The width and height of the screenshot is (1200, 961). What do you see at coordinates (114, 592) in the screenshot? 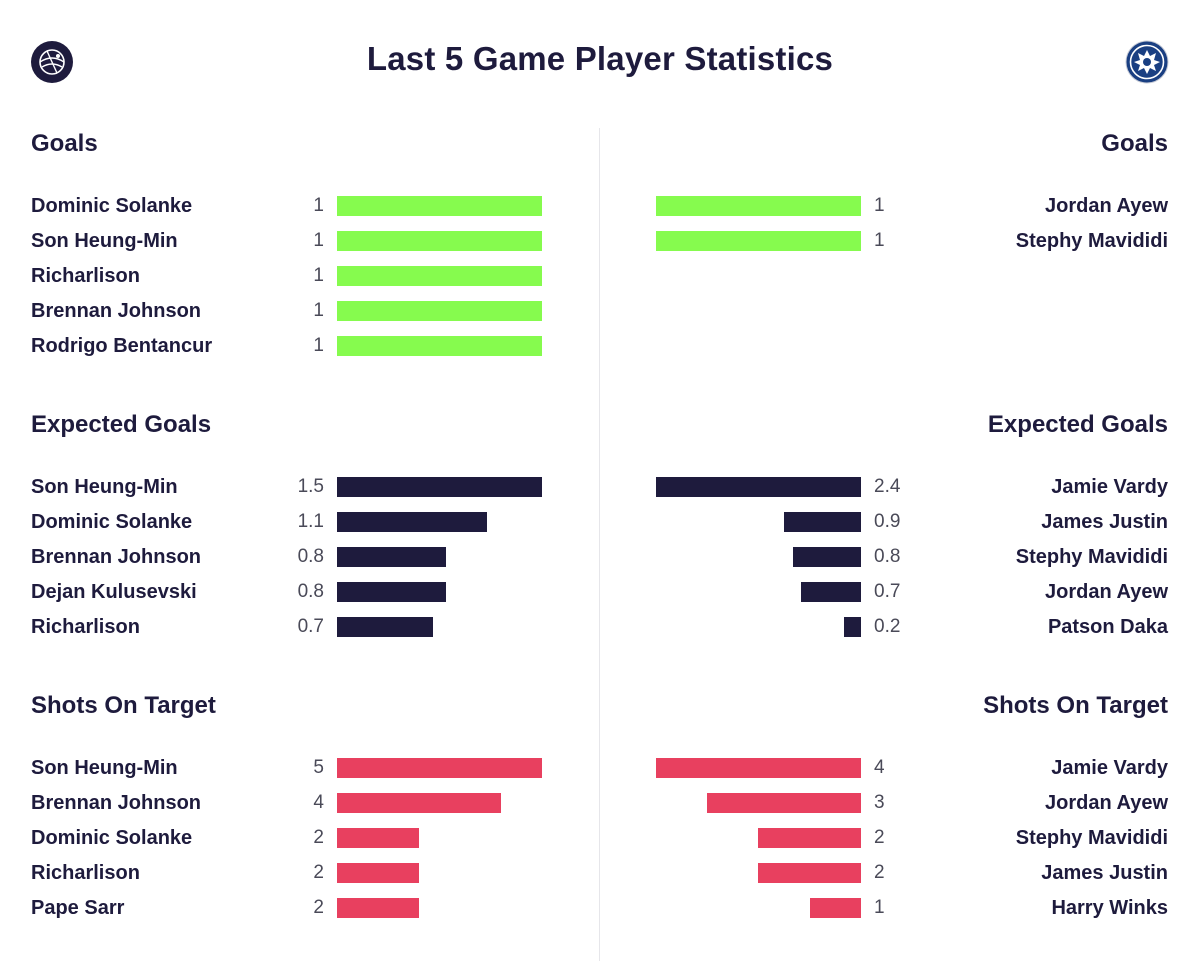
I see `player-name: Dejan Kulusevski` at bounding box center [114, 592].